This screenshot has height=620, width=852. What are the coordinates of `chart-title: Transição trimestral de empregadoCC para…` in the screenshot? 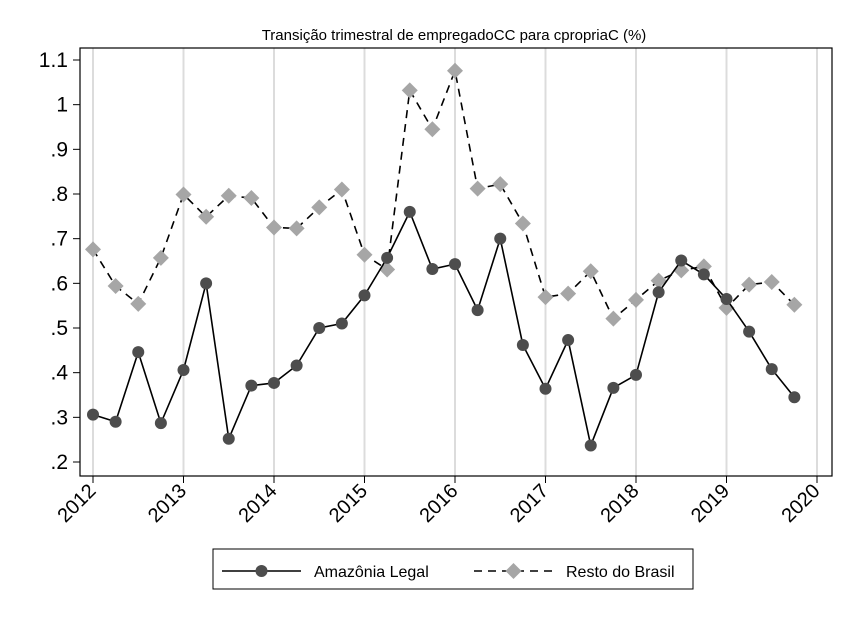 It's located at (454, 35).